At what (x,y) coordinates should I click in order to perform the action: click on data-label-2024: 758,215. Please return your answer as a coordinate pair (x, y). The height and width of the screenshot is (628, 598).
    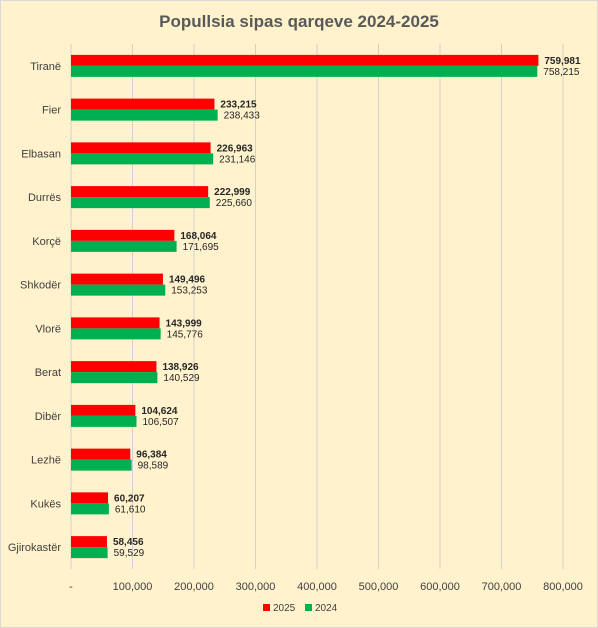
    Looking at the image, I should click on (561, 72).